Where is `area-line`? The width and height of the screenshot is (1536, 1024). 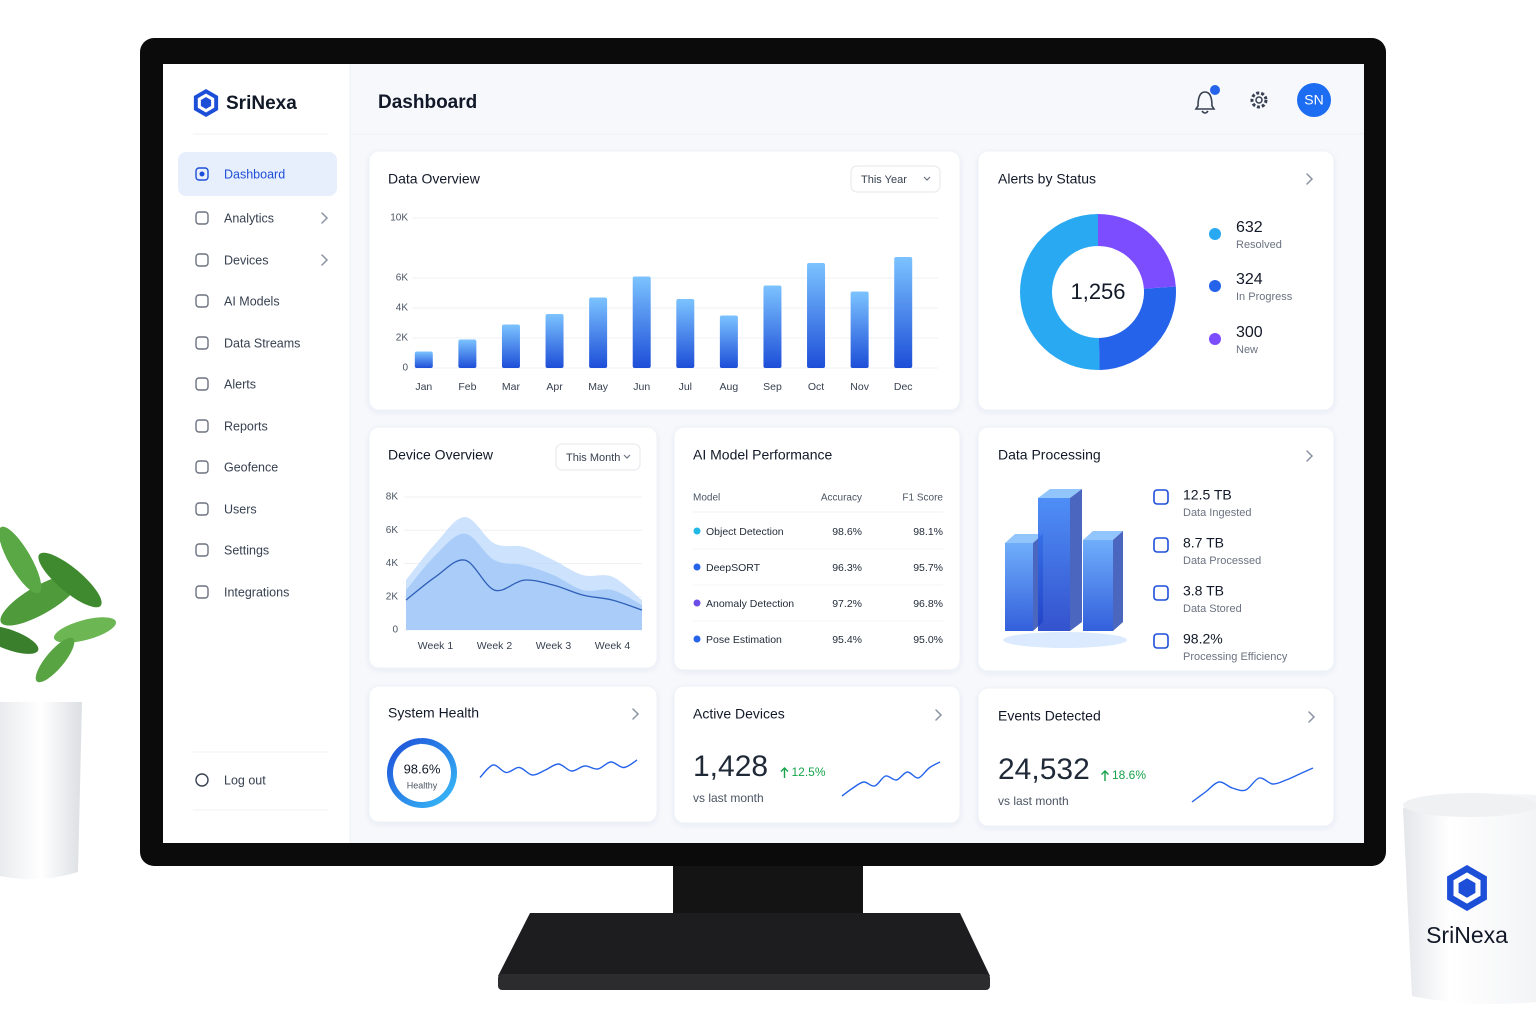 area-line is located at coordinates (524, 585).